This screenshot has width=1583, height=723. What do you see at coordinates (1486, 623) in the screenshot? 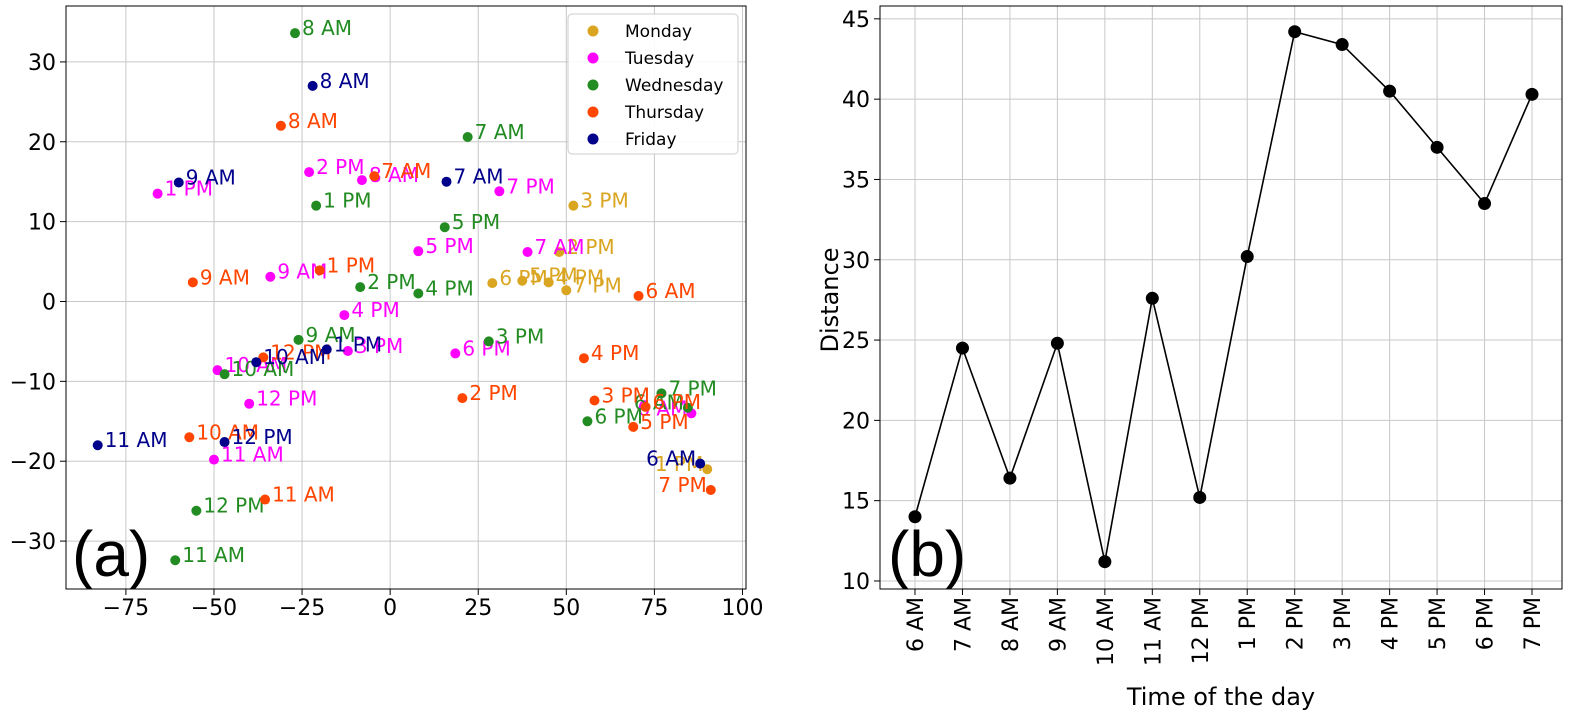
I see `x-tick-label: 6 PM` at bounding box center [1486, 623].